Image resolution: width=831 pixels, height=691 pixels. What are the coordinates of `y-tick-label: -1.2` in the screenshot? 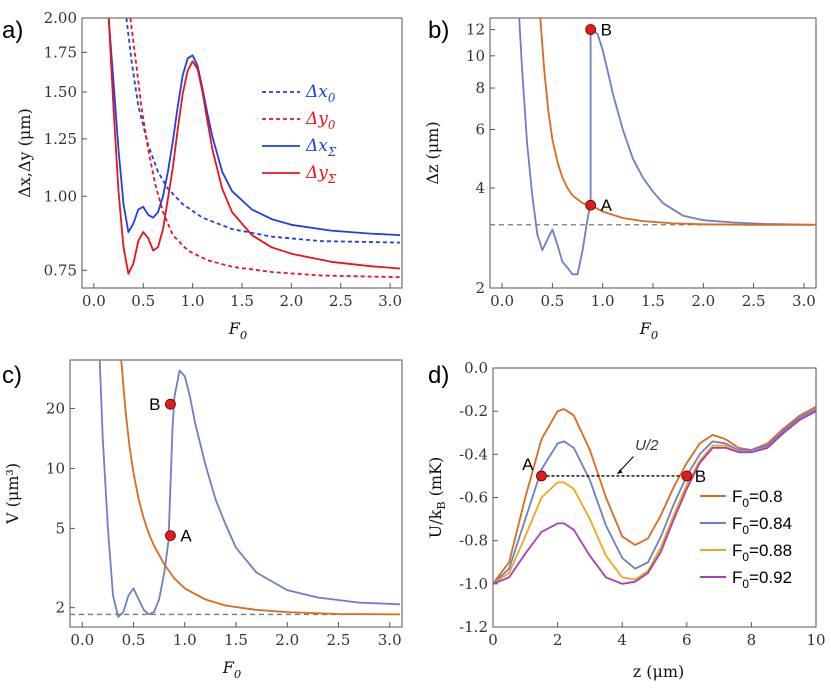 It's located at (473, 627).